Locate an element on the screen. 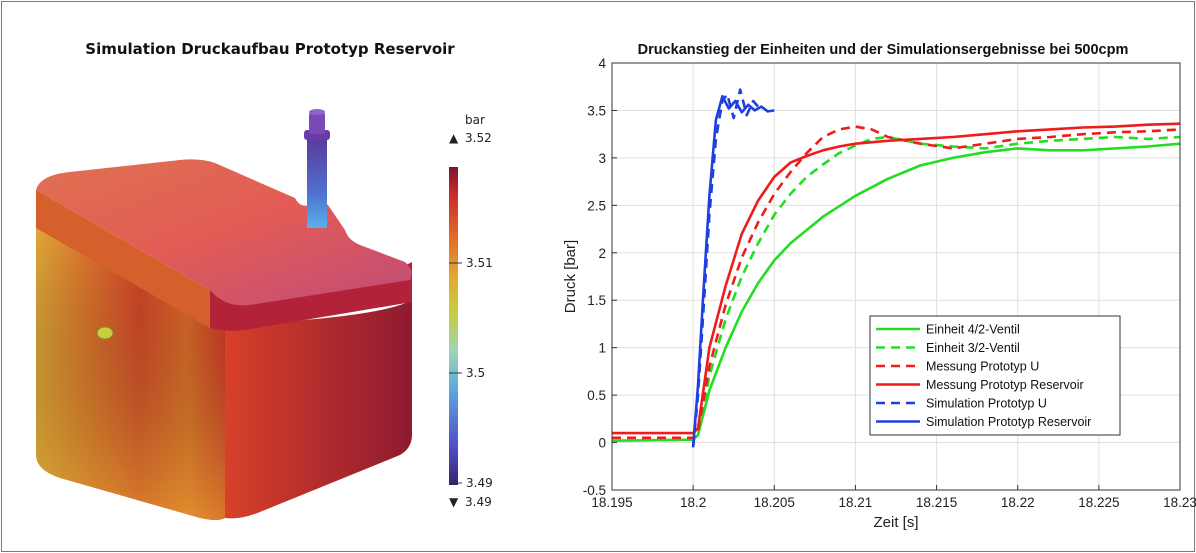 The width and height of the screenshot is (1196, 553). colorbar-tick-3-5: 3.5 is located at coordinates (475, 373).